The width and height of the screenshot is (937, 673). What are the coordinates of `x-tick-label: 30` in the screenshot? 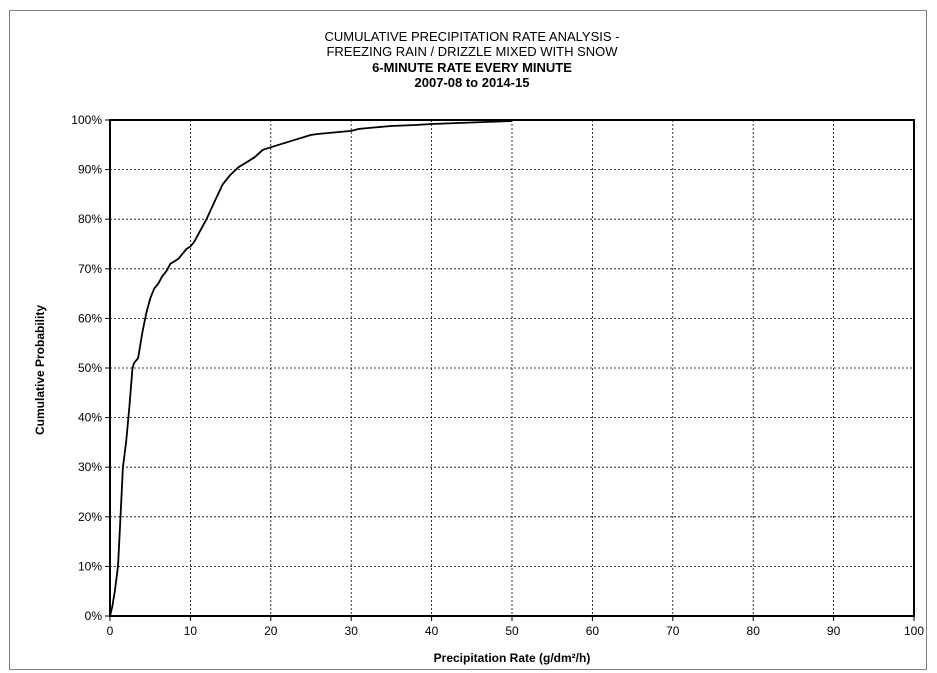 It's located at (352, 631).